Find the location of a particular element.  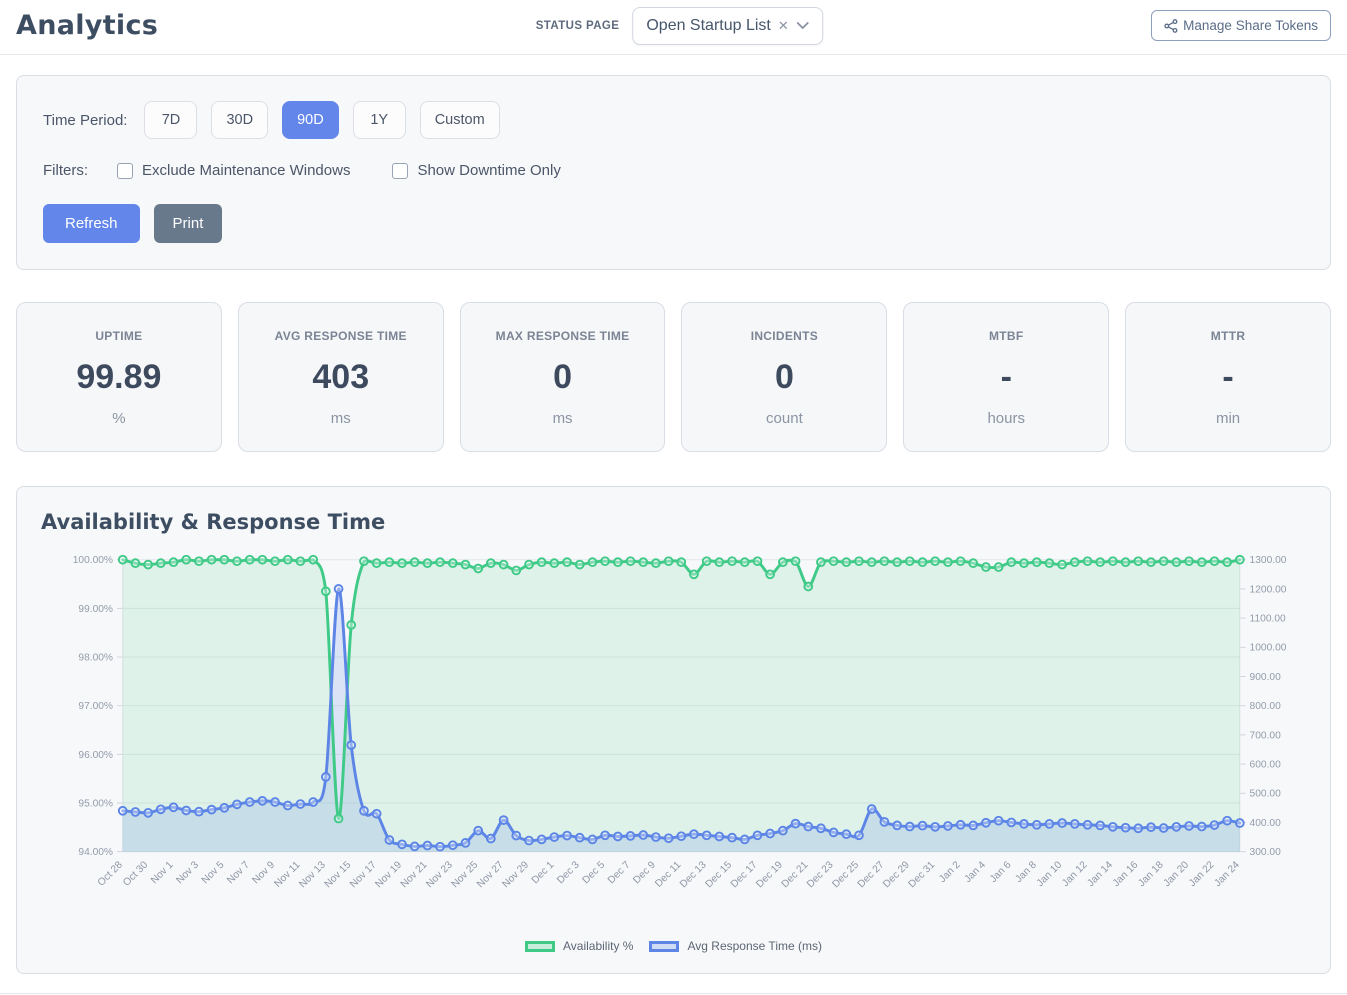

svg-text: 300.00 is located at coordinates (1266, 852).